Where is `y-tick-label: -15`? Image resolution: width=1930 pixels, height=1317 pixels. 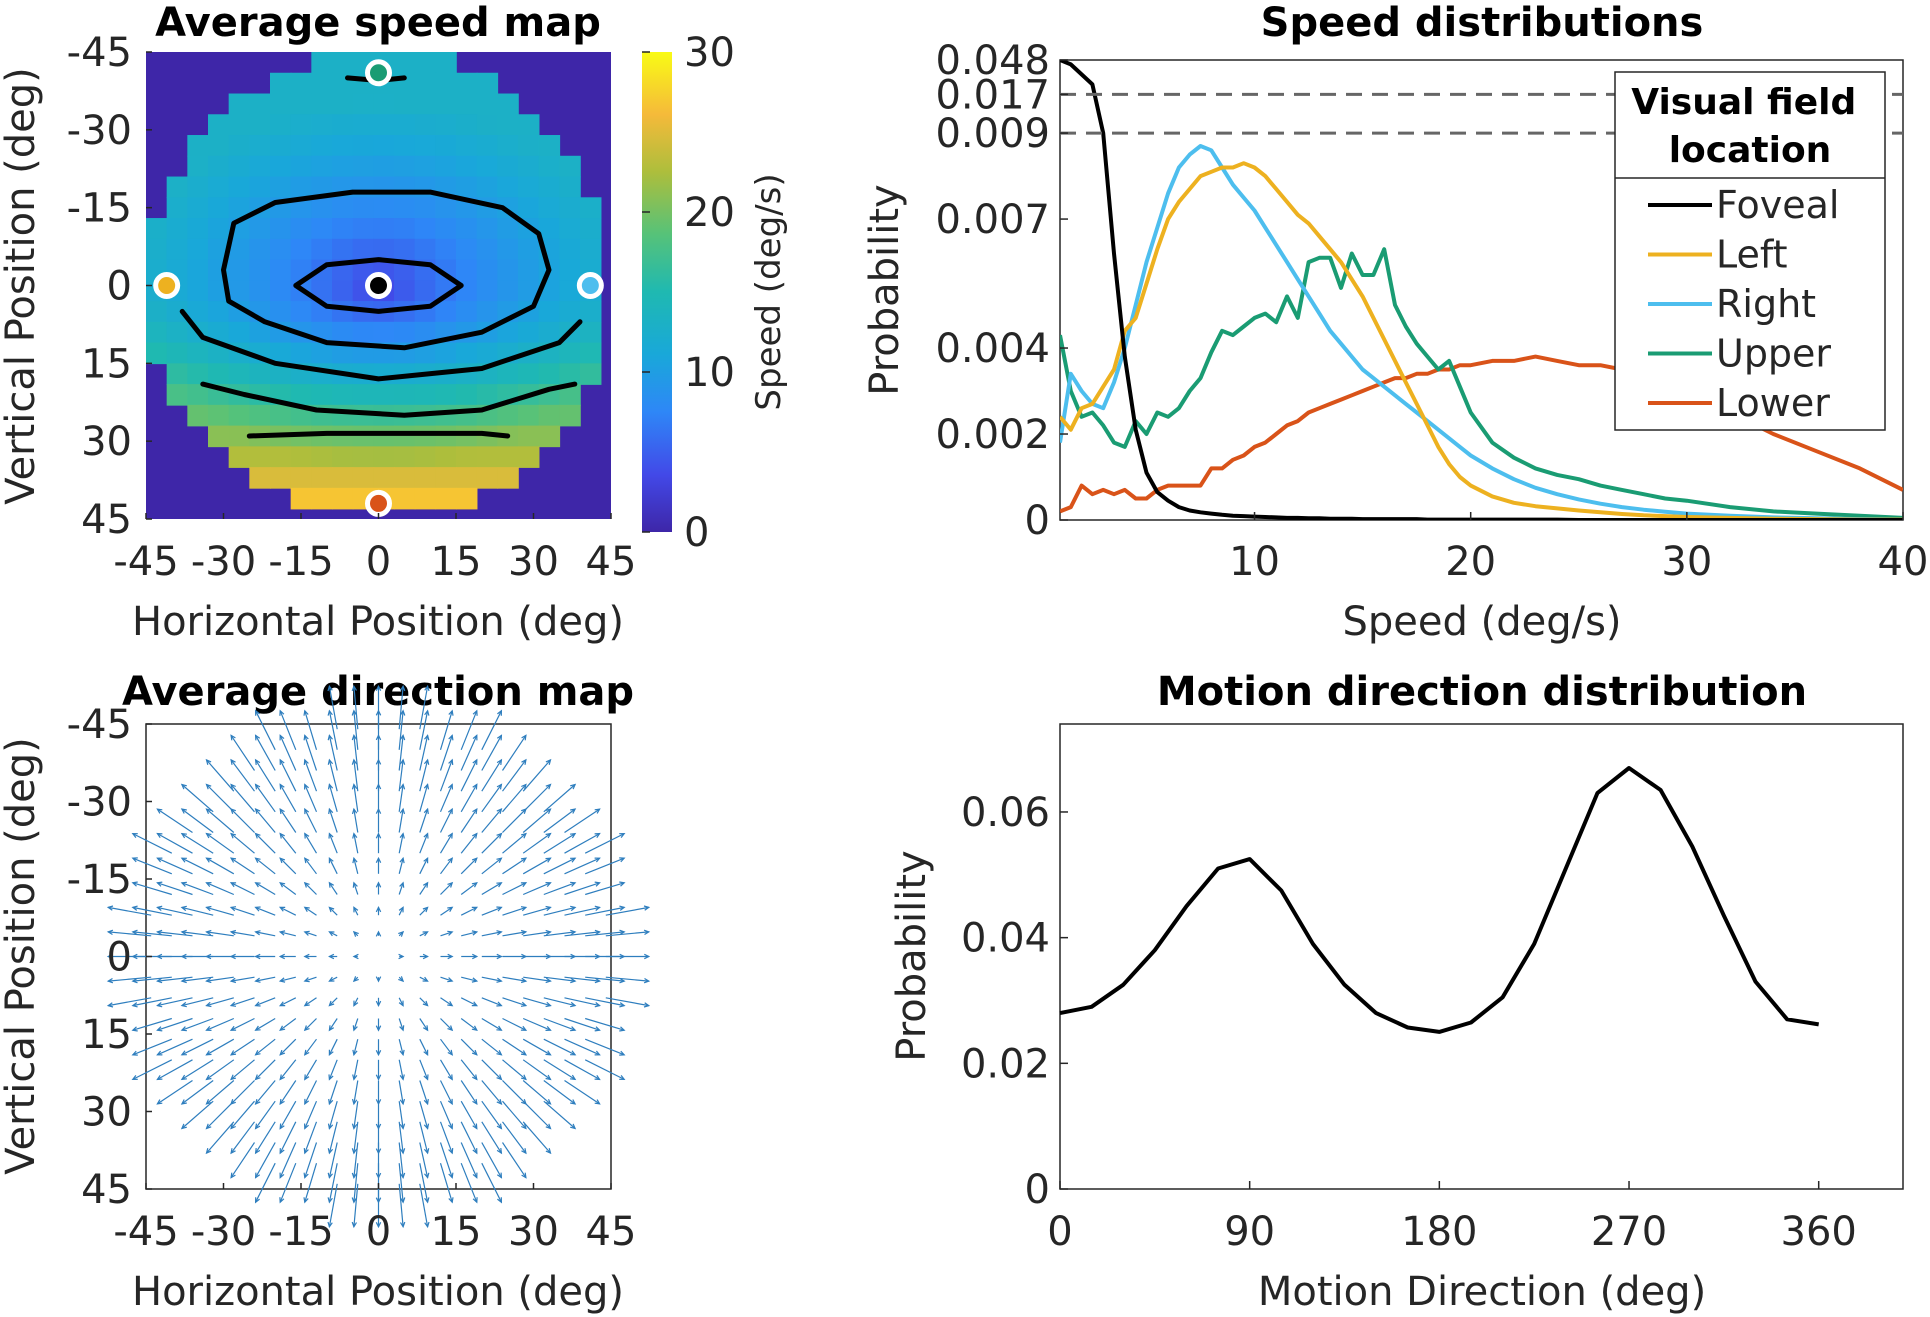
y-tick-label: -15 is located at coordinates (99, 209).